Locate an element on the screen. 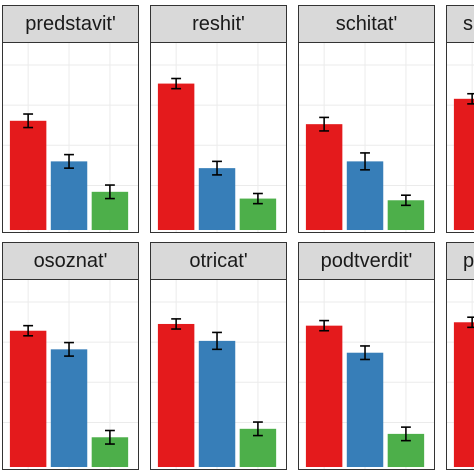 This screenshot has height=474, width=474. facet-label: otricat' is located at coordinates (218, 260).